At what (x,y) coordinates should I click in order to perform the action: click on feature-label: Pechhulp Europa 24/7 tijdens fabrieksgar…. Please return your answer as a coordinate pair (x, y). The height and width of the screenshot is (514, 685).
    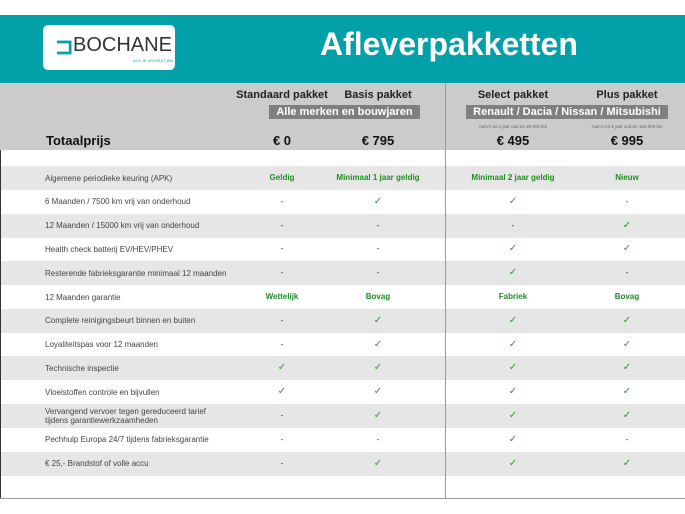
    Looking at the image, I should click on (127, 440).